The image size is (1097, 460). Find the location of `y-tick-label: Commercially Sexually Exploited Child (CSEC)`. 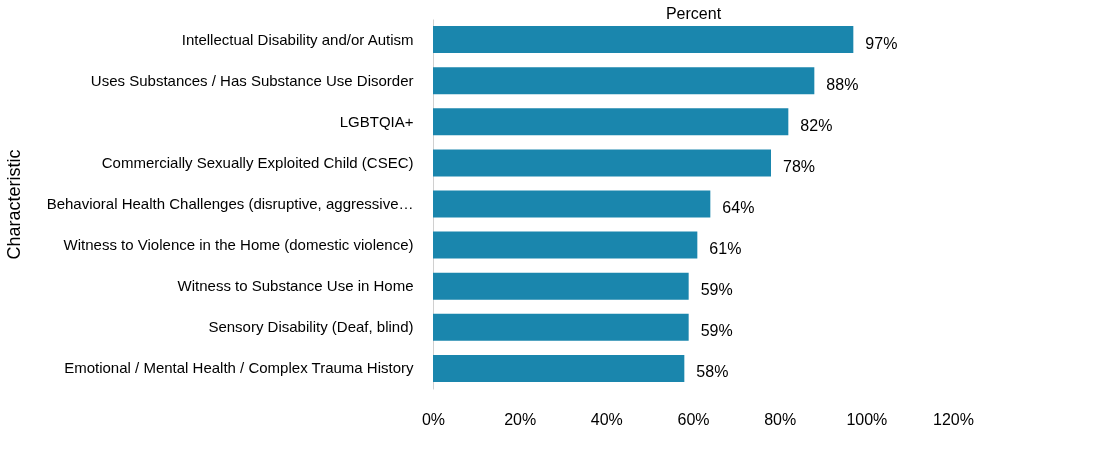

y-tick-label: Commercially Sexually Exploited Child (CSEC) is located at coordinates (257, 162).